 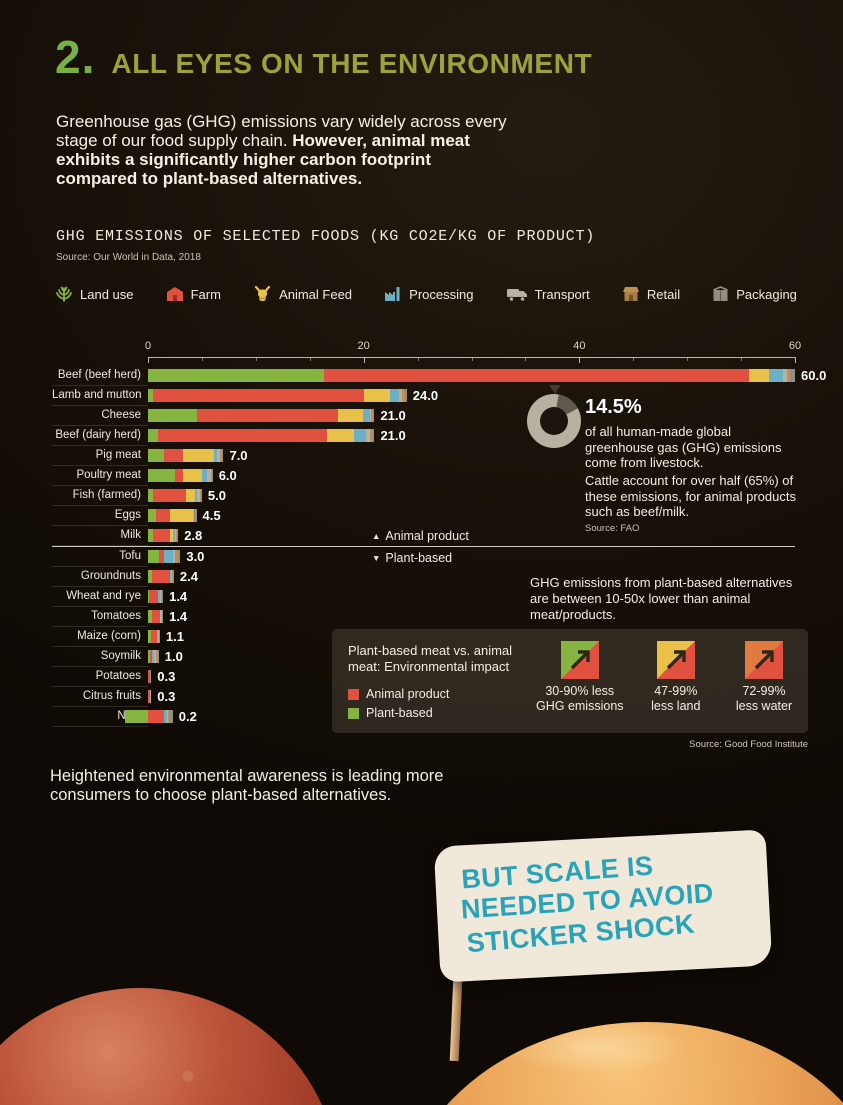 What do you see at coordinates (376, 535) in the screenshot?
I see `triangle-up-icon: ▲` at bounding box center [376, 535].